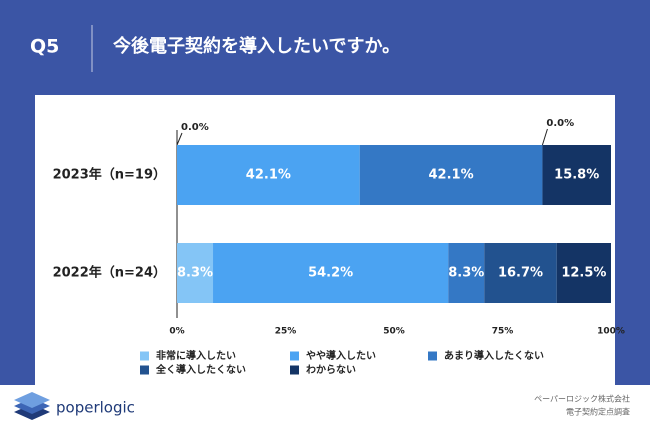 The image size is (650, 434). Describe the element at coordinates (494, 355) in the screenshot. I see `legend-label: あまり導入したくない` at that location.